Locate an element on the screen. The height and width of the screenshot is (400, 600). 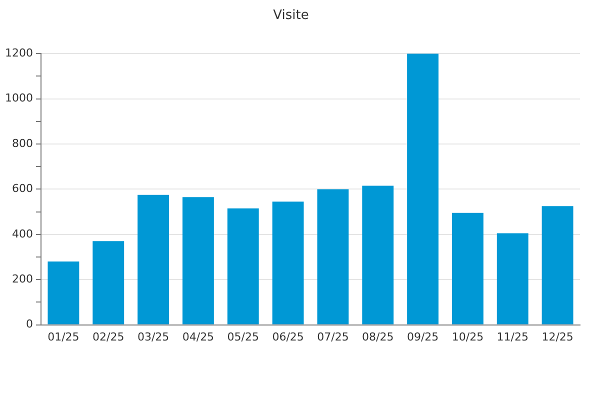
x-tick-label: 02/25 is located at coordinates (108, 337).